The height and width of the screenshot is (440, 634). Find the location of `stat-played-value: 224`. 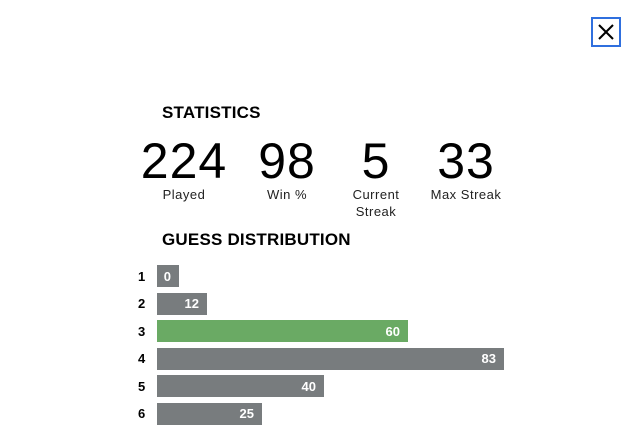

stat-played-value: 224 is located at coordinates (184, 161).